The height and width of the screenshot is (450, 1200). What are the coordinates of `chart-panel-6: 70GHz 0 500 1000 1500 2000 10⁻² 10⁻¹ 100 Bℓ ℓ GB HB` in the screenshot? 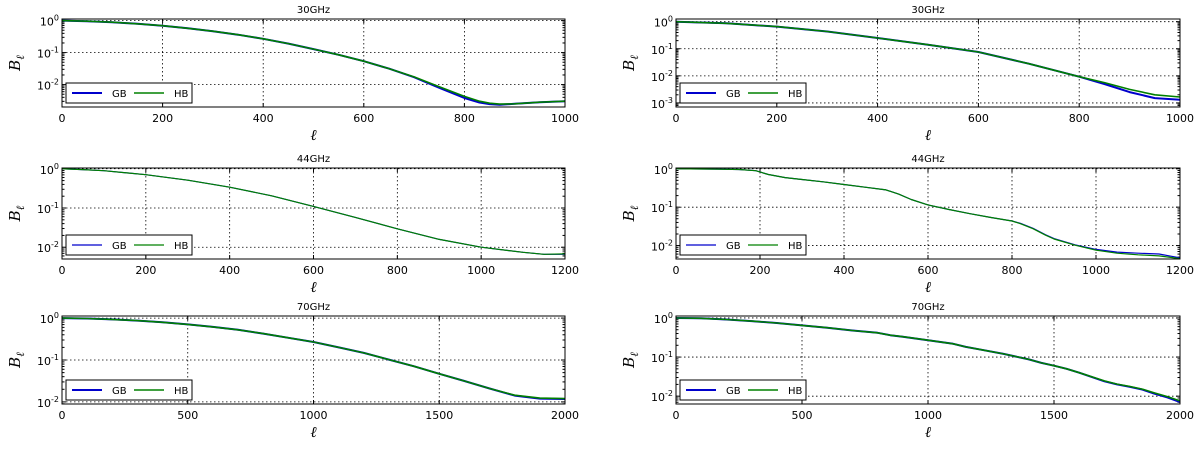 It's located at (907, 371).